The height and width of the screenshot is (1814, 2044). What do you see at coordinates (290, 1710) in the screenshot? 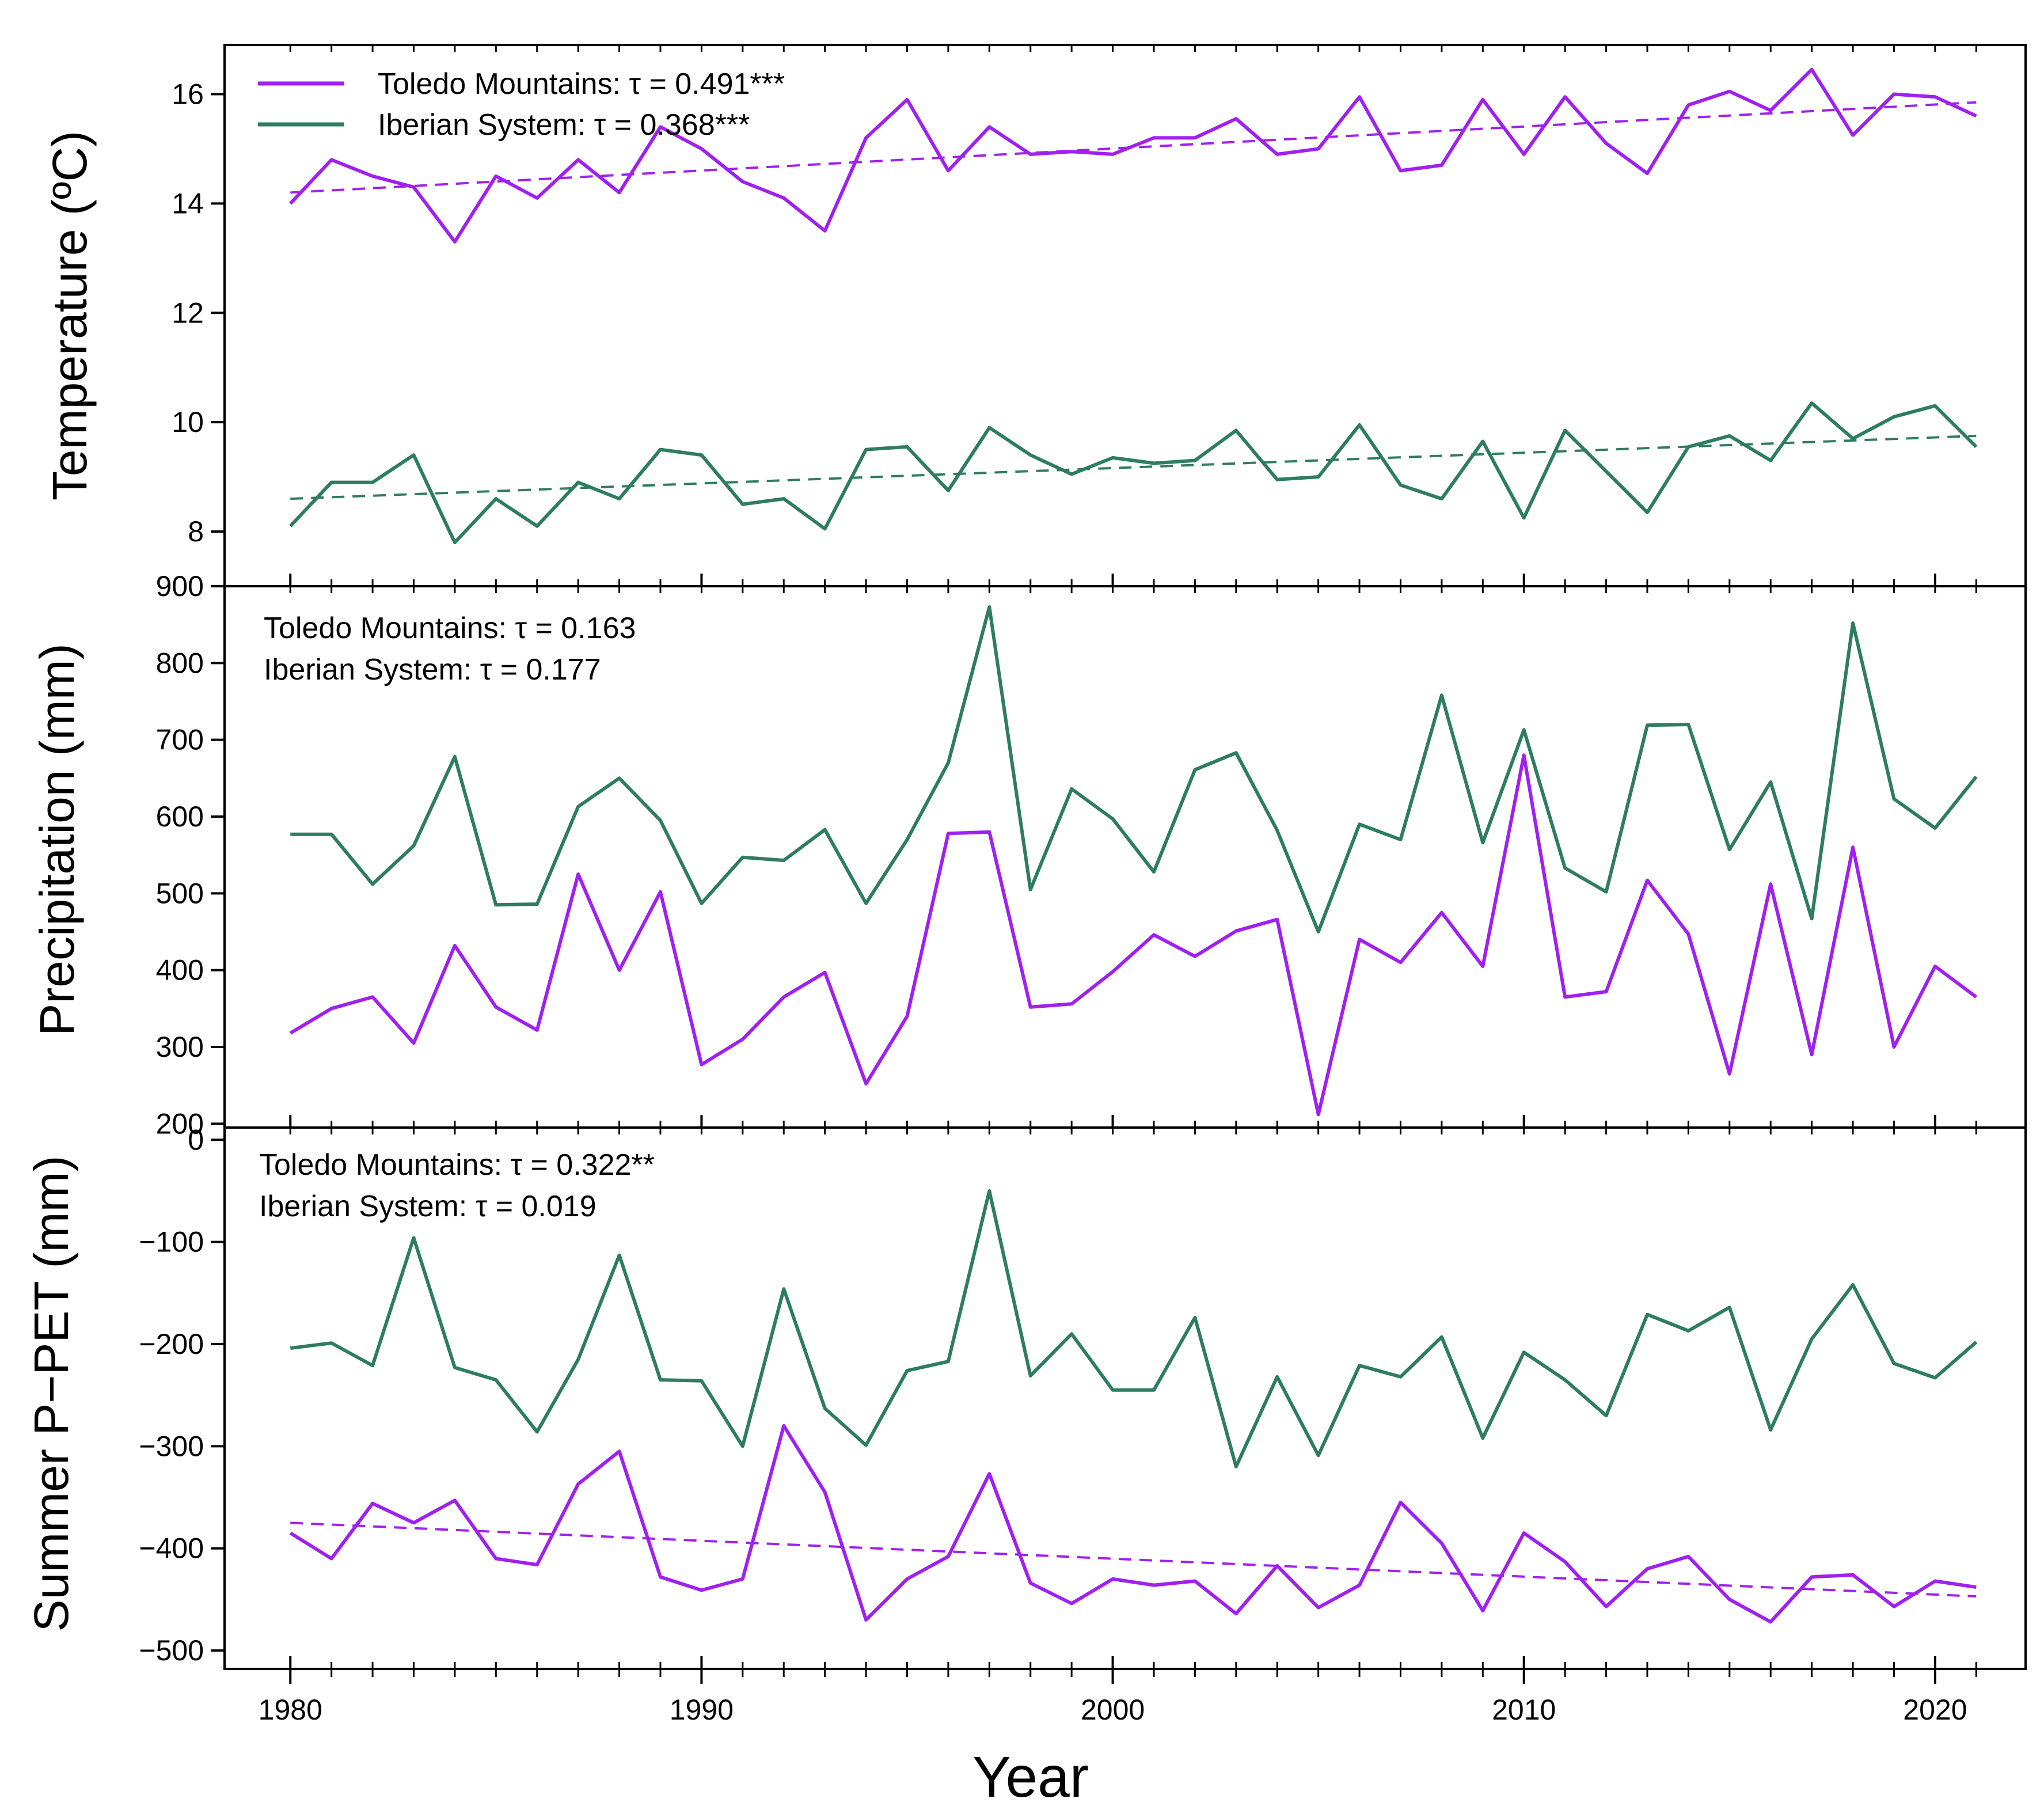
I see `x-tick-label: 1980` at bounding box center [290, 1710].